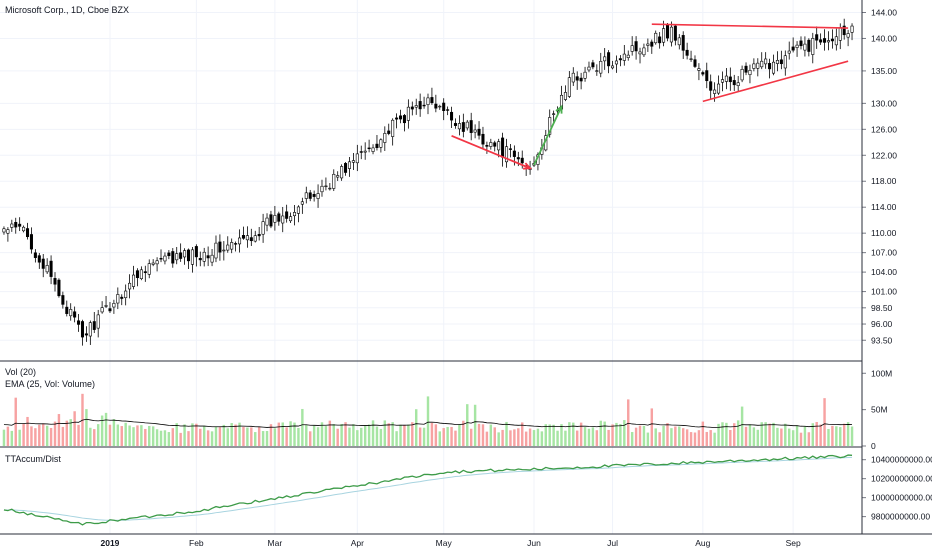 The height and width of the screenshot is (550, 932). I want to click on price-tick-label: 114.00, so click(884, 207).